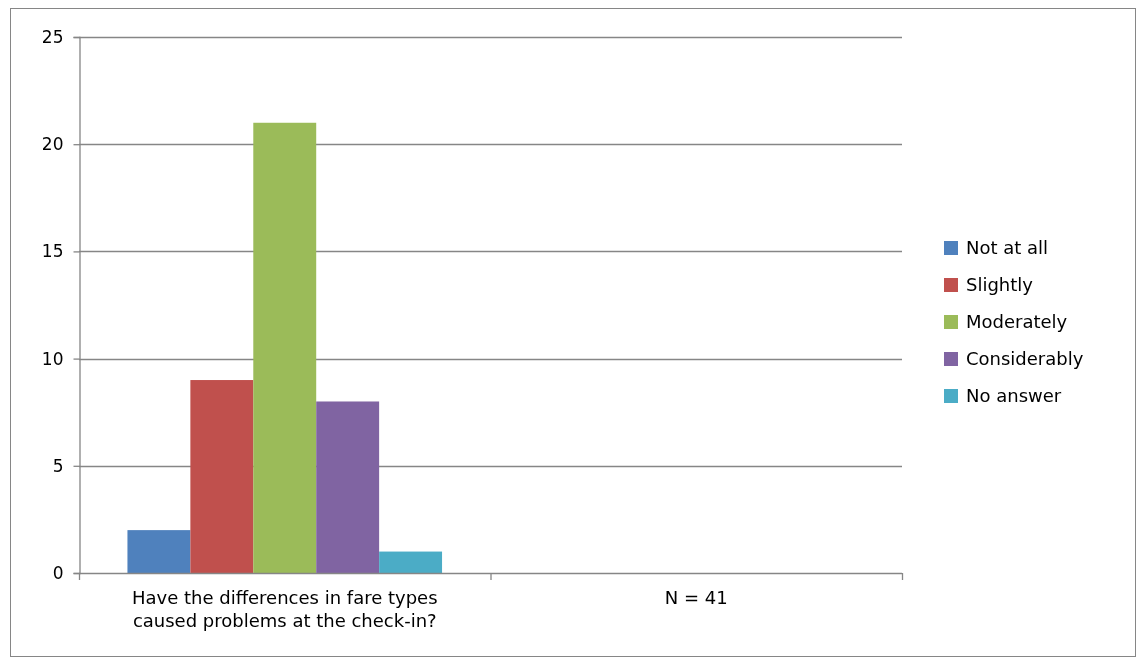 The image size is (1144, 664). What do you see at coordinates (284, 609) in the screenshot?
I see `x-tick-label: Have the differences in fare types caused problems at the check-in?` at bounding box center [284, 609].